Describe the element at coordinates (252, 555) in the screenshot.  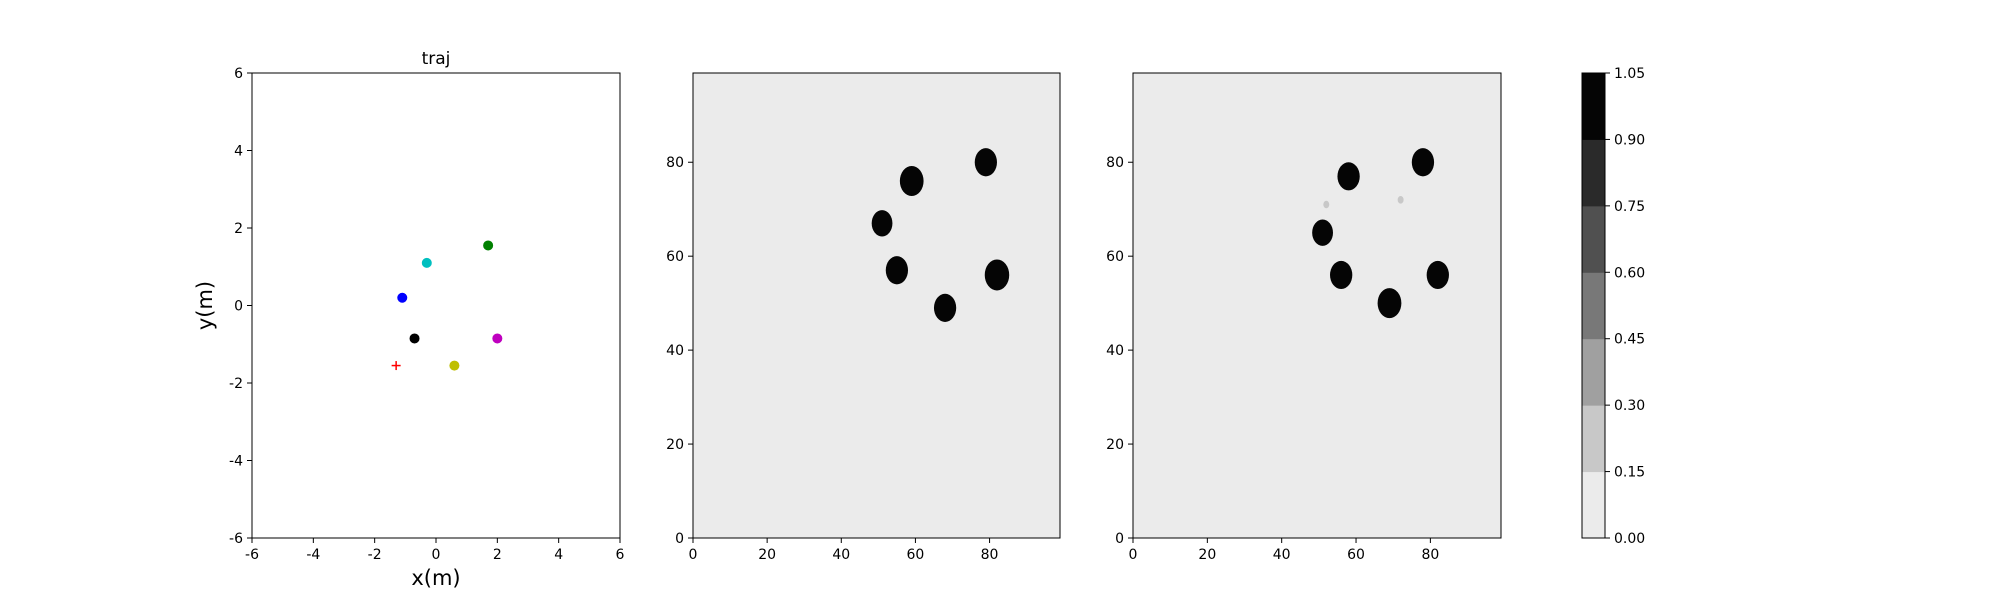
I see `x-tick-label: -6` at that location.